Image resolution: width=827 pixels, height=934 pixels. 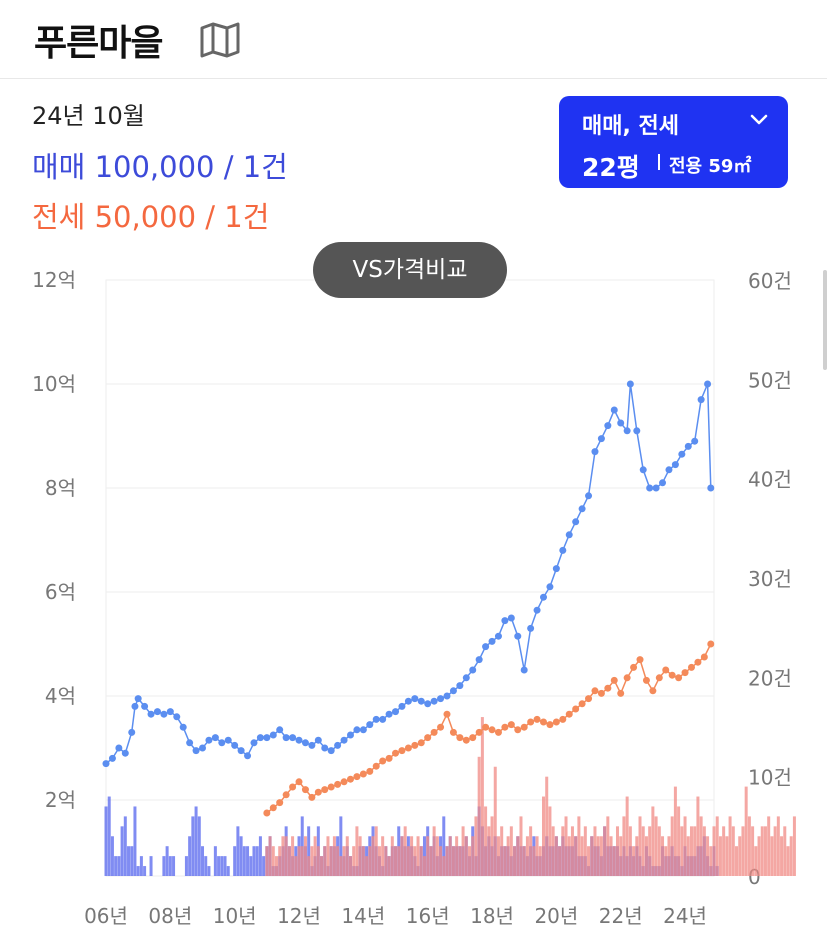 I want to click on y-left-tick-label: 10억, so click(x=54, y=384).